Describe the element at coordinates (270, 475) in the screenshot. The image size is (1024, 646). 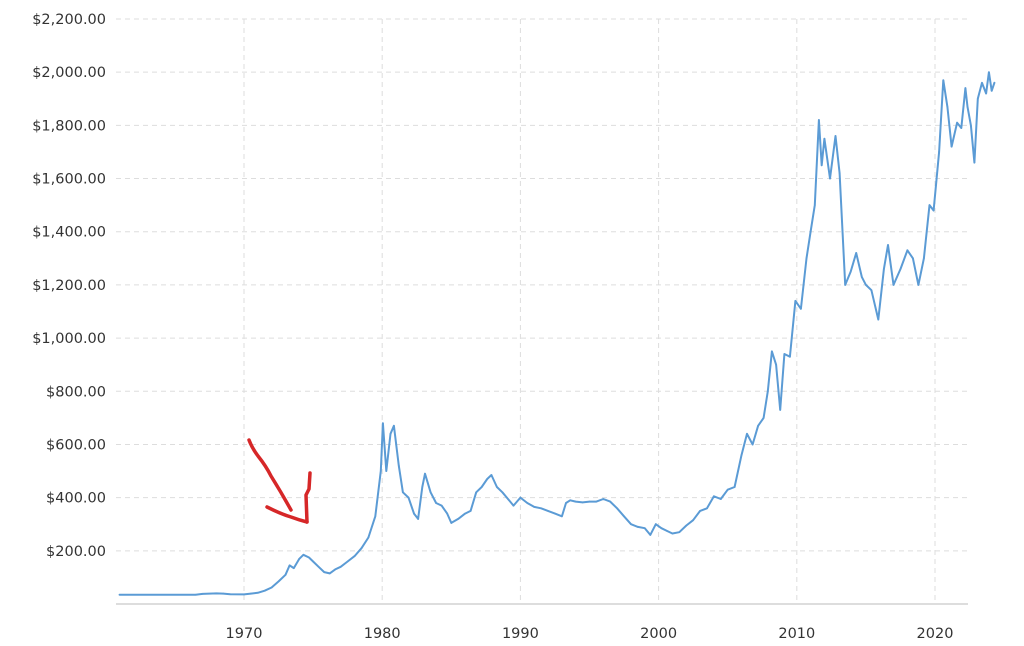
I see `arrow-shaft` at that location.